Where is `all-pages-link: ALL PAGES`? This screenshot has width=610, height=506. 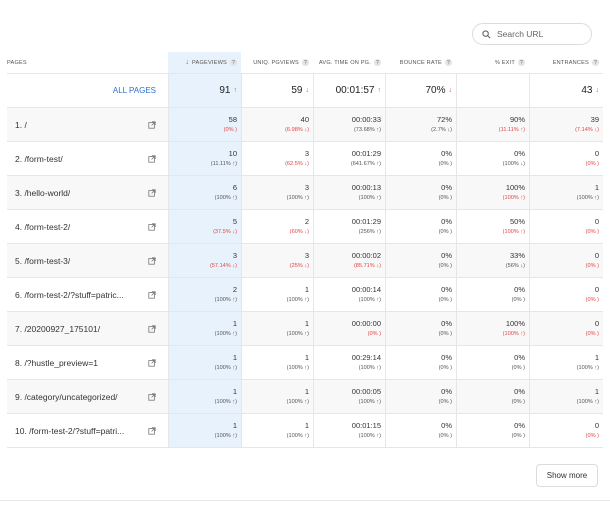
all-pages-link: ALL PAGES is located at coordinates (134, 90).